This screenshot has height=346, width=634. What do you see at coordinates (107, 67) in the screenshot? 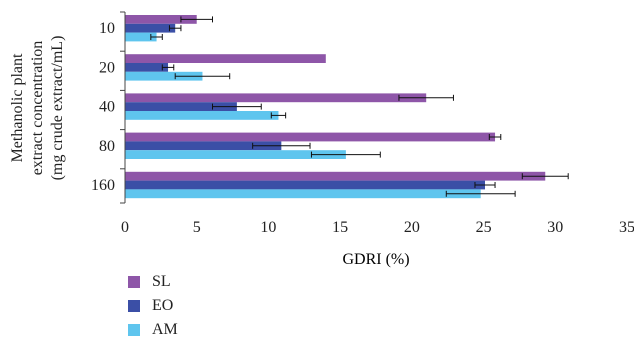
I see `y-tick-label-20: 20` at bounding box center [107, 67].